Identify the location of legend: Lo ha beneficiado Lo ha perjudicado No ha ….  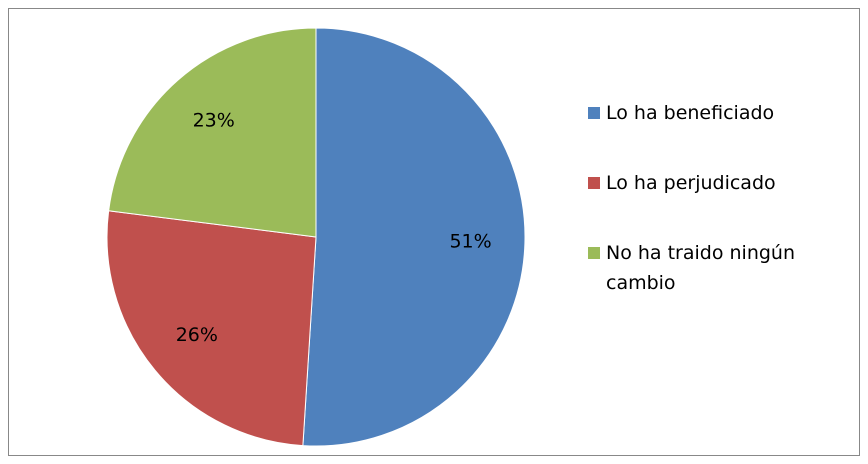
(713, 218).